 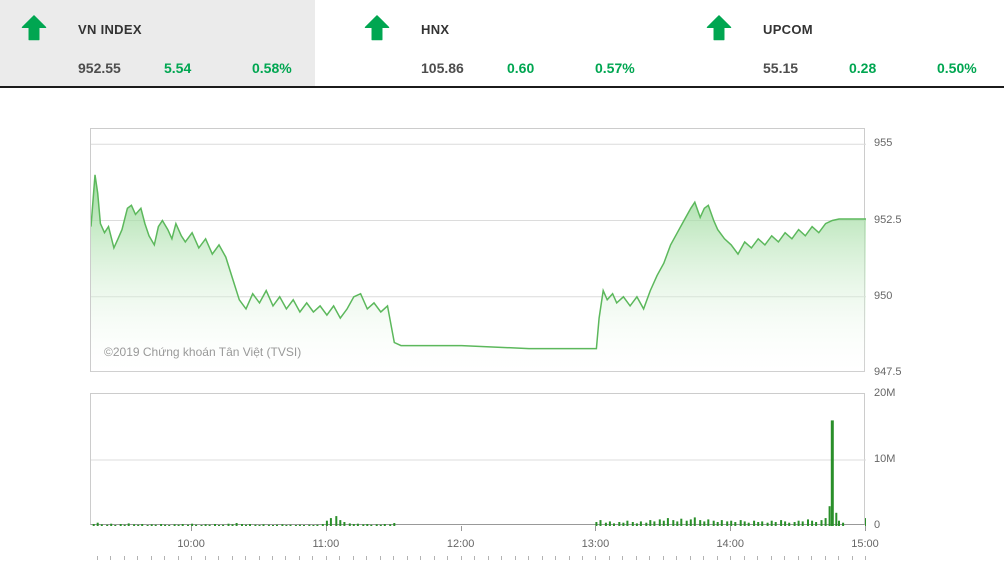 I want to click on index-change: 0.60, so click(x=521, y=68).